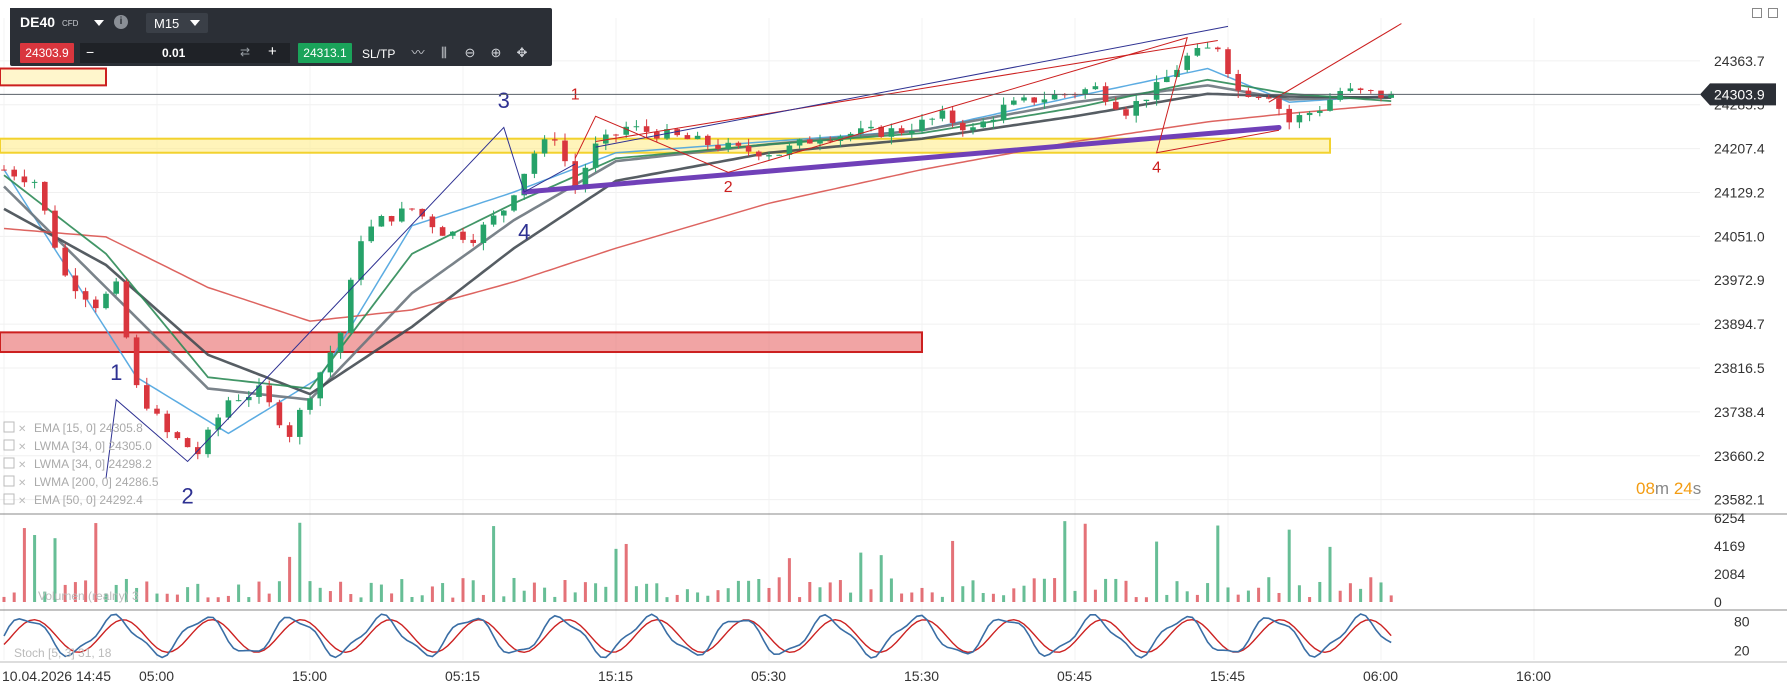 Image resolution: width=1787 pixels, height=698 pixels. What do you see at coordinates (470, 52) in the screenshot?
I see `zoom-out-icon: ⊖` at bounding box center [470, 52].